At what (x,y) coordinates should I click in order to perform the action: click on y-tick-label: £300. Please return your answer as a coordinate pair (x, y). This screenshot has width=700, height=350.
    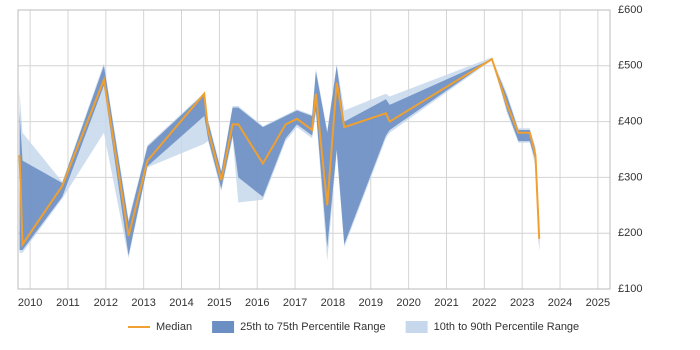
    Looking at the image, I should click on (630, 177).